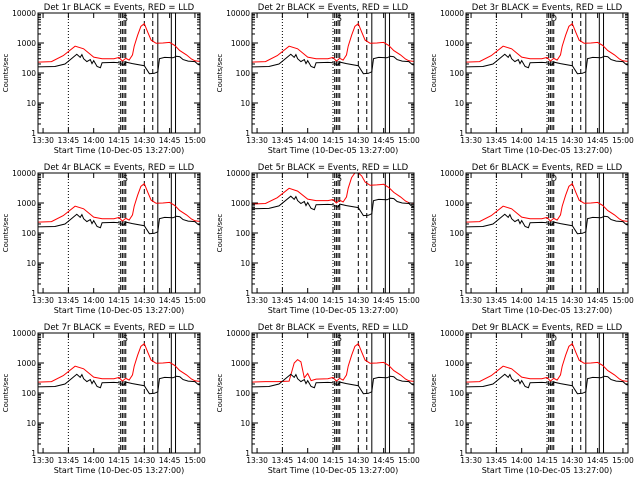 The image size is (640, 480). What do you see at coordinates (547, 328) in the screenshot?
I see `panel-title: Det 9r BLACK = Events, RED = LLD` at bounding box center [547, 328].